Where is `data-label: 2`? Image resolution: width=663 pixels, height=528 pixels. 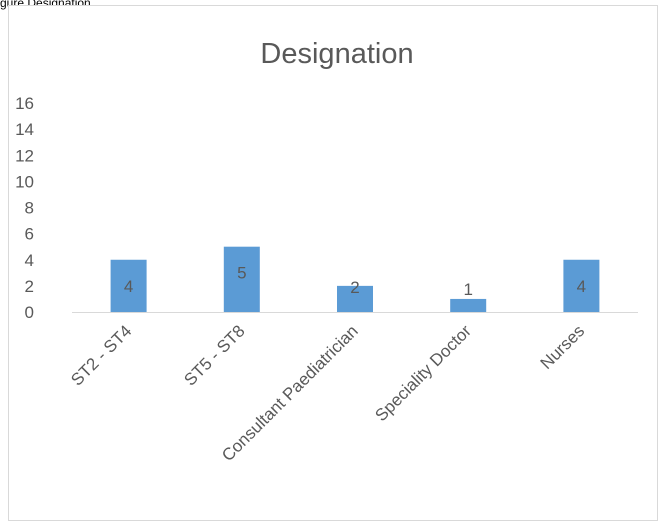
data-label: 2 is located at coordinates (354, 287).